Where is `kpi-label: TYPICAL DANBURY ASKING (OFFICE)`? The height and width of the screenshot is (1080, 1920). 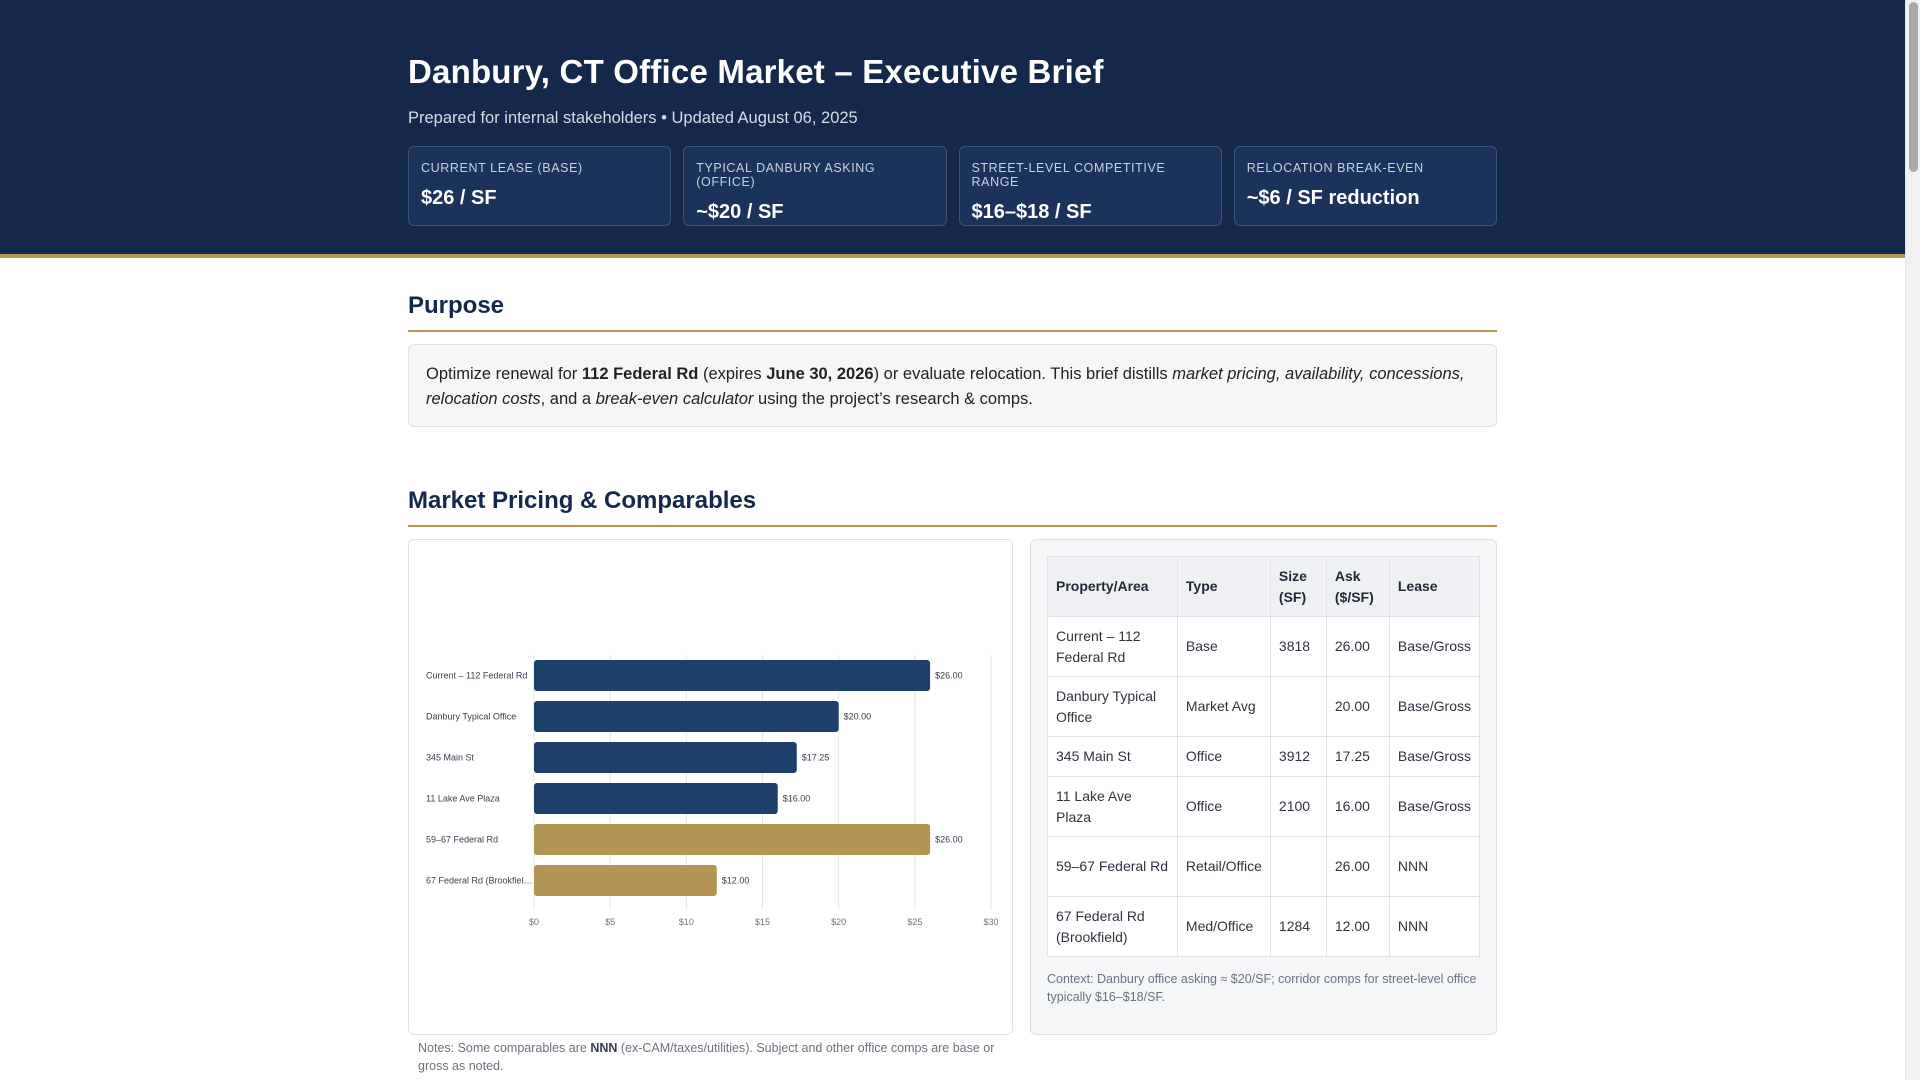 kpi-label: TYPICAL DANBURY ASKING (OFFICE) is located at coordinates (786, 175).